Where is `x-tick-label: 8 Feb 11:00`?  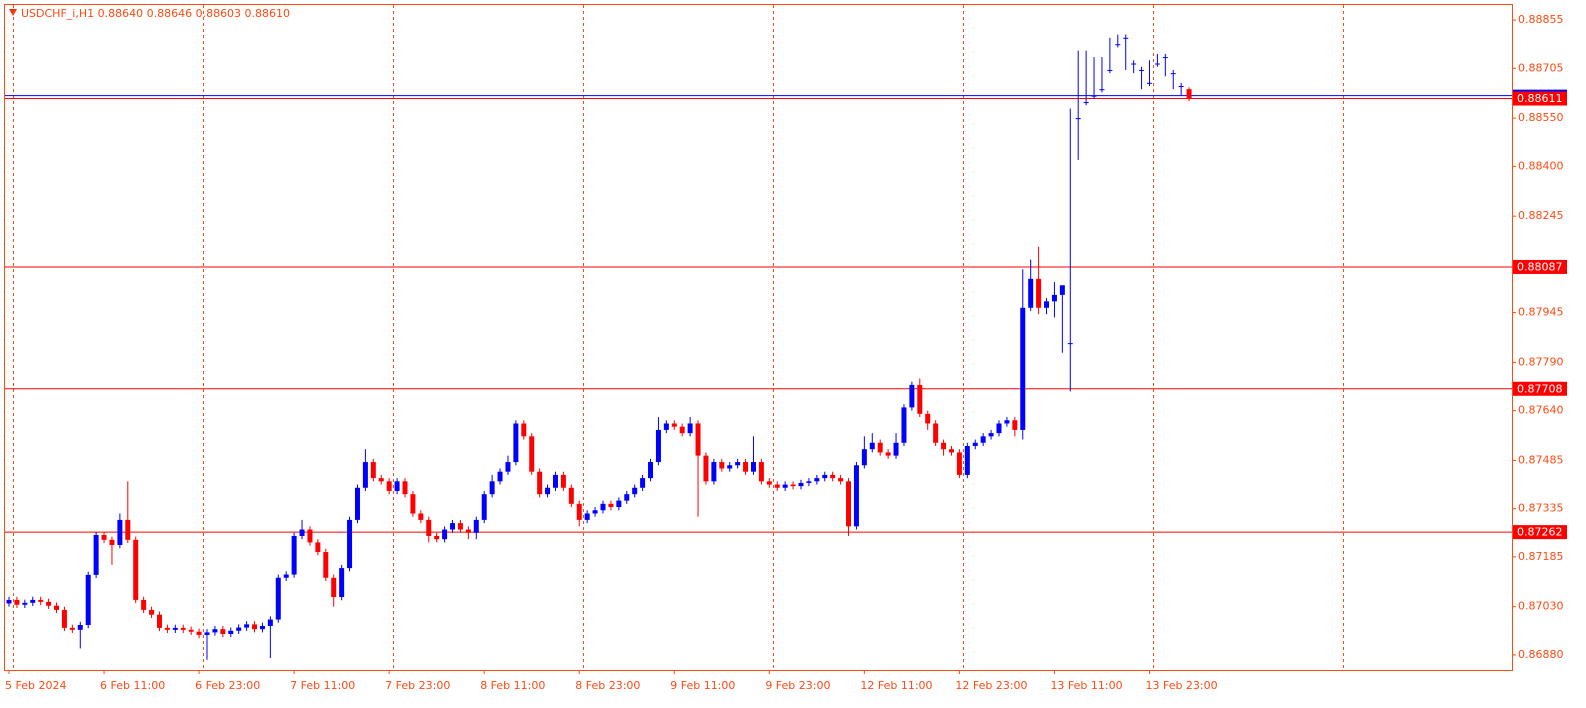
x-tick-label: 8 Feb 11:00 is located at coordinates (512, 685).